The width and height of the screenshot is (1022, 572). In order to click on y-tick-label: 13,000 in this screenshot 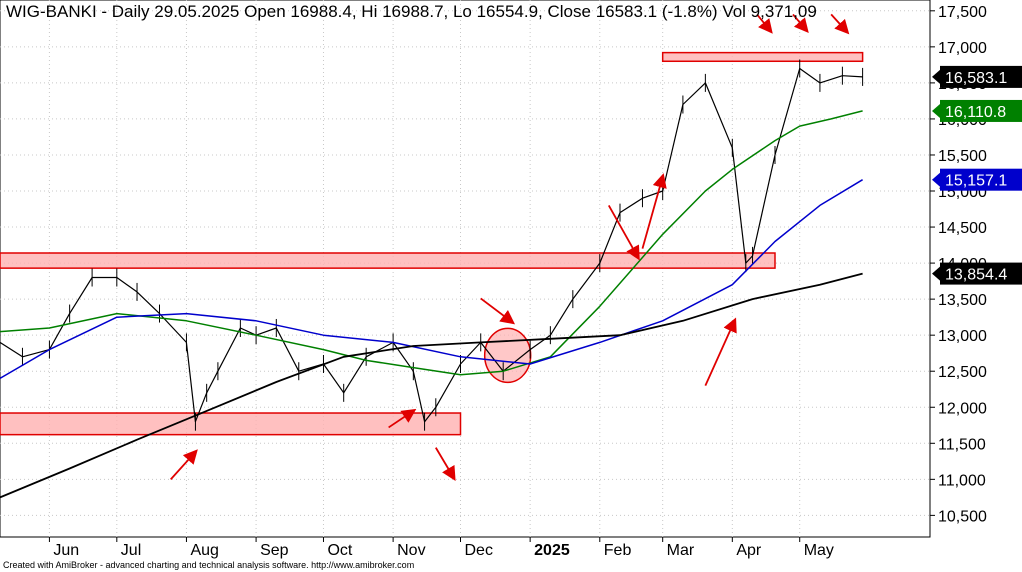, I will do `click(962, 336)`.